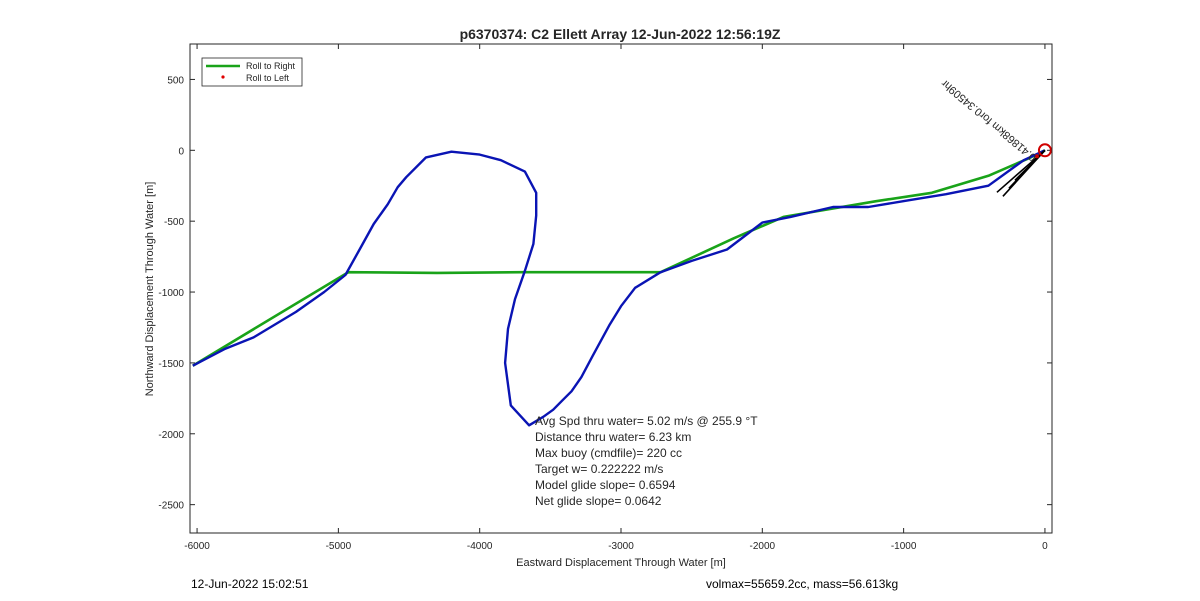 This screenshot has width=1200, height=601. Describe the element at coordinates (271, 66) in the screenshot. I see `legend-label: Roll to Right` at that location.